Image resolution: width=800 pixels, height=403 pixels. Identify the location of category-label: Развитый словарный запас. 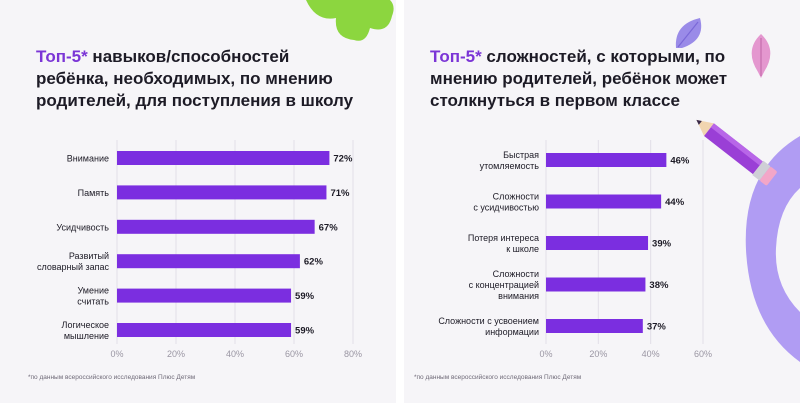
(73, 261).